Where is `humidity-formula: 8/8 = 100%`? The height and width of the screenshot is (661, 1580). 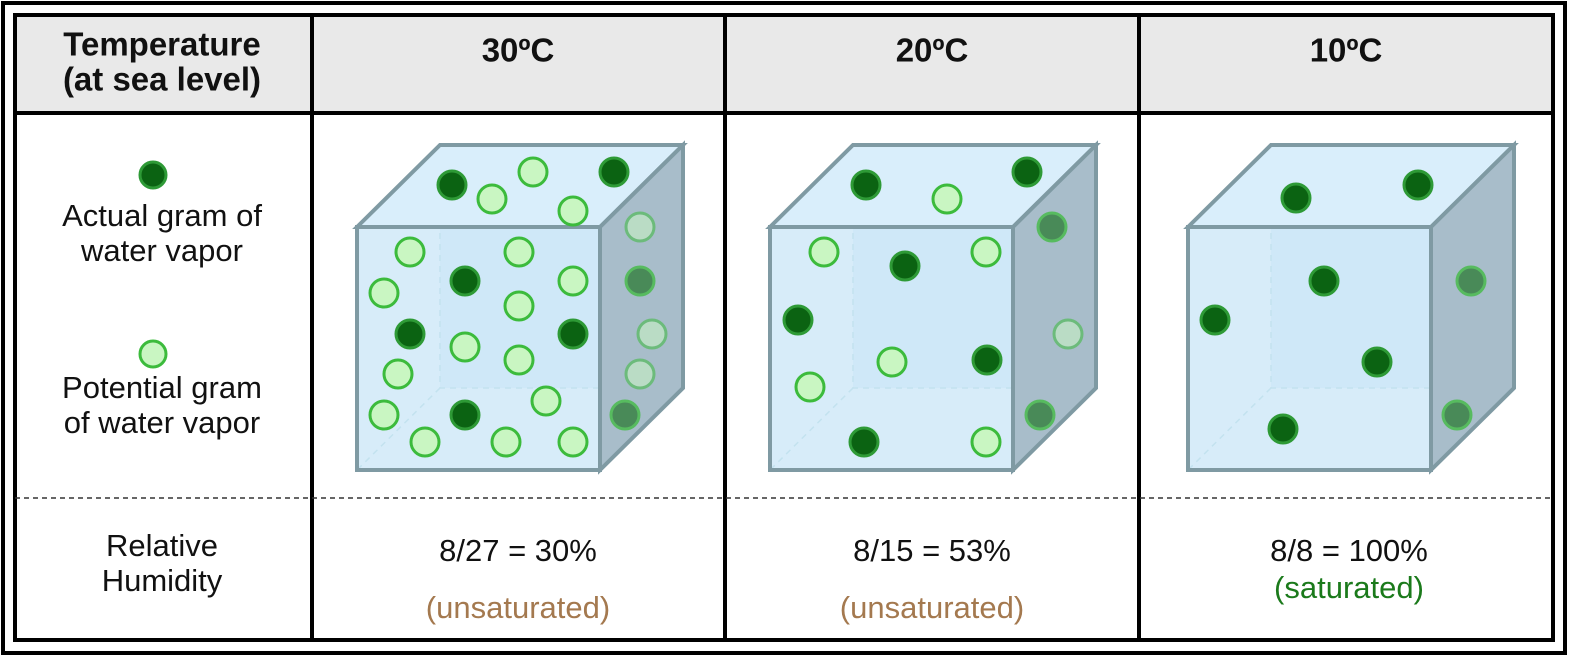 humidity-formula: 8/8 = 100% is located at coordinates (1349, 550).